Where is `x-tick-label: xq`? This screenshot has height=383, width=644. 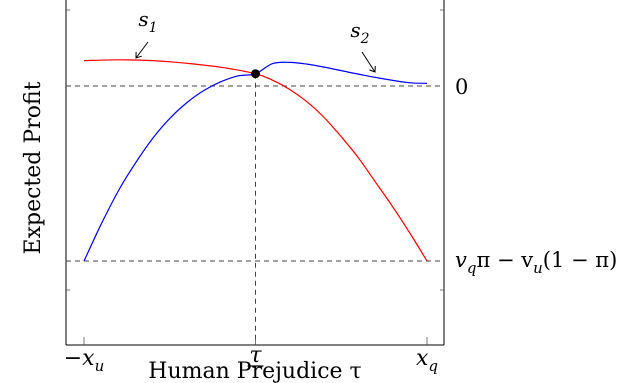 x-tick-label: xq is located at coordinates (427, 360).